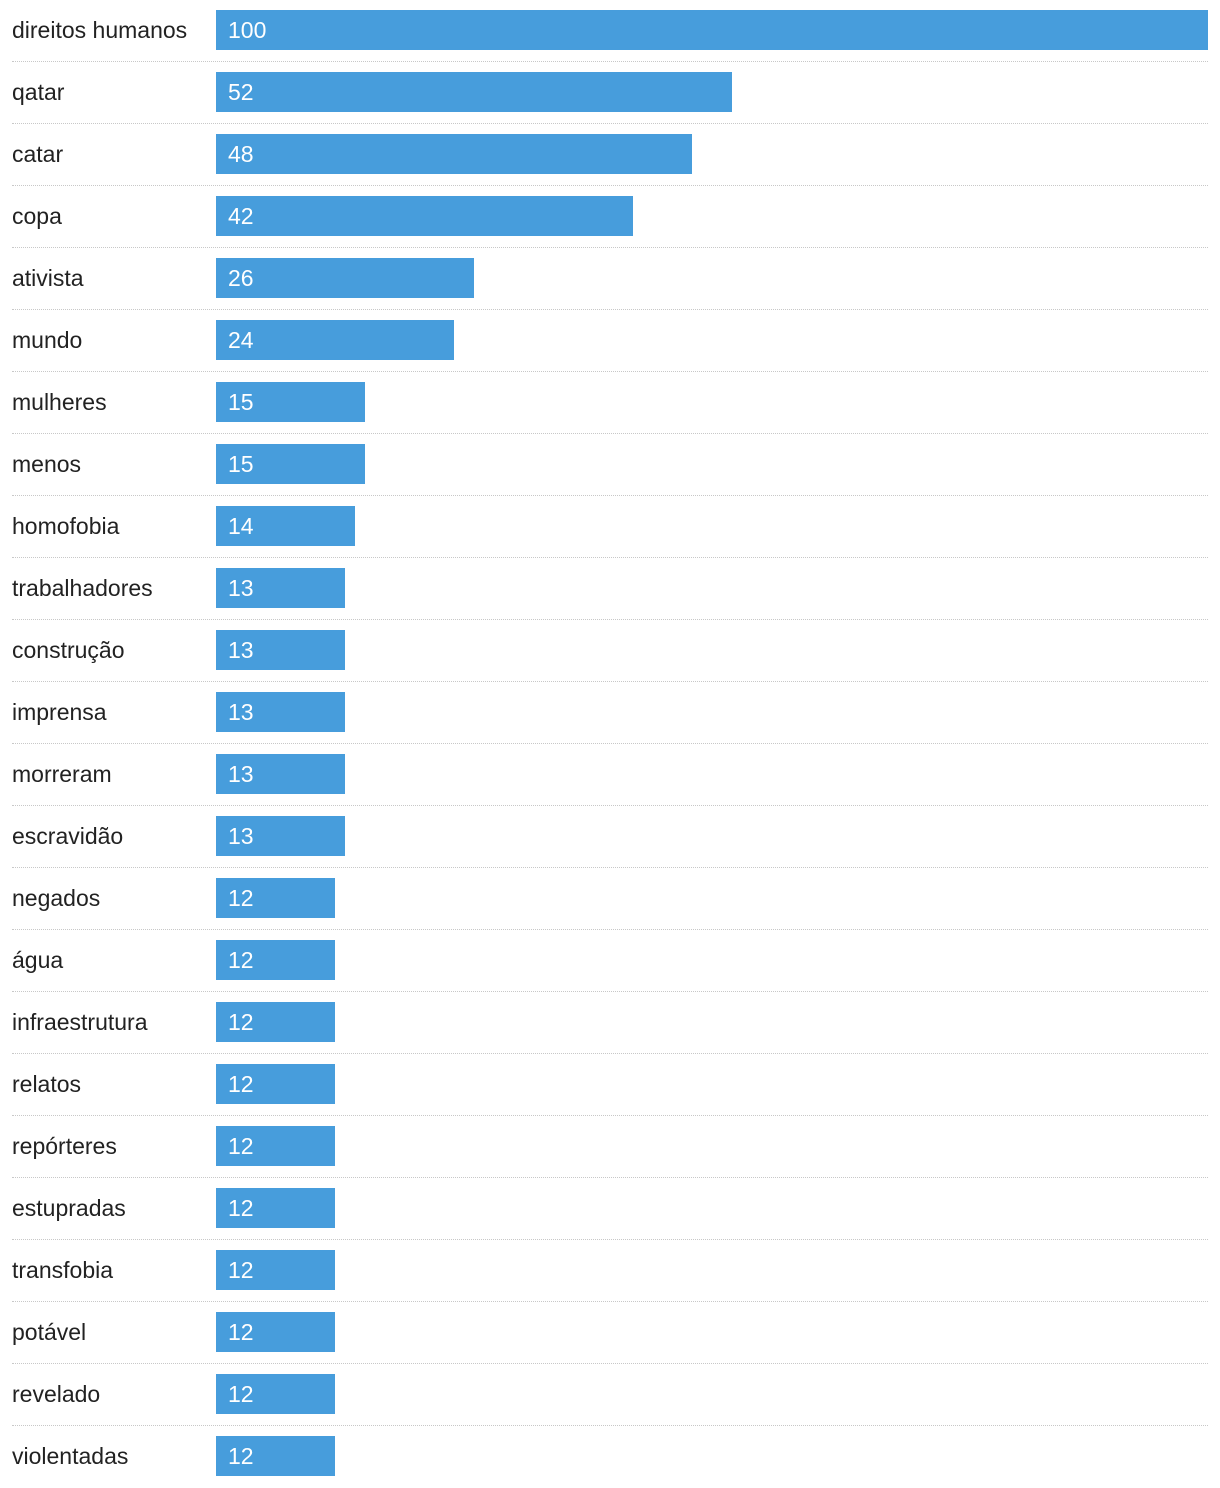 The image size is (1220, 1488). I want to click on category-label: revelado, so click(56, 1394).